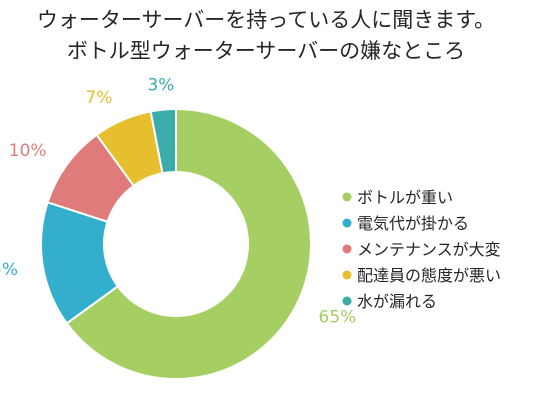 This screenshot has width=533, height=400. I want to click on pct-label-4: 7%, so click(98, 98).